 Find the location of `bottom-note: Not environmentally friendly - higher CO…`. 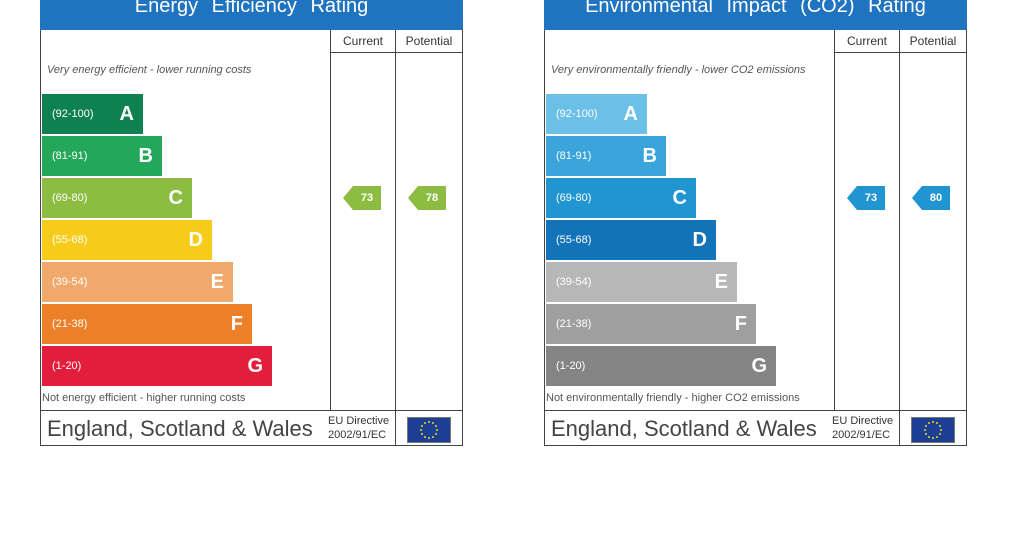

bottom-note: Not environmentally friendly - higher CO… is located at coordinates (673, 398).